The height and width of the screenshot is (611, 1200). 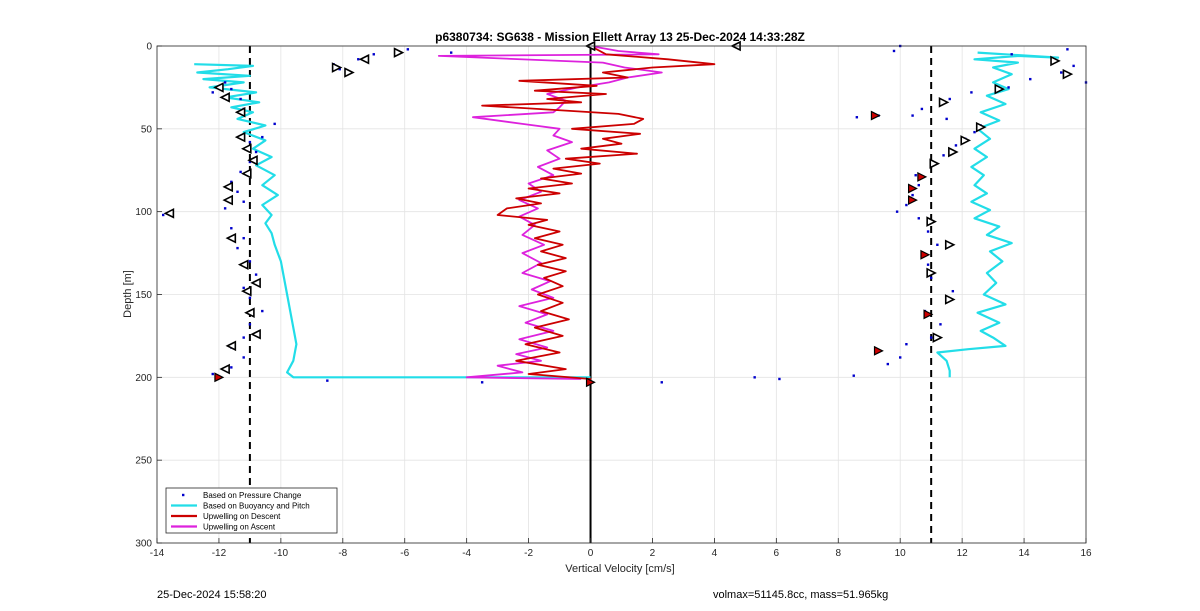 I want to click on x-tick-label: 6, so click(x=777, y=553).